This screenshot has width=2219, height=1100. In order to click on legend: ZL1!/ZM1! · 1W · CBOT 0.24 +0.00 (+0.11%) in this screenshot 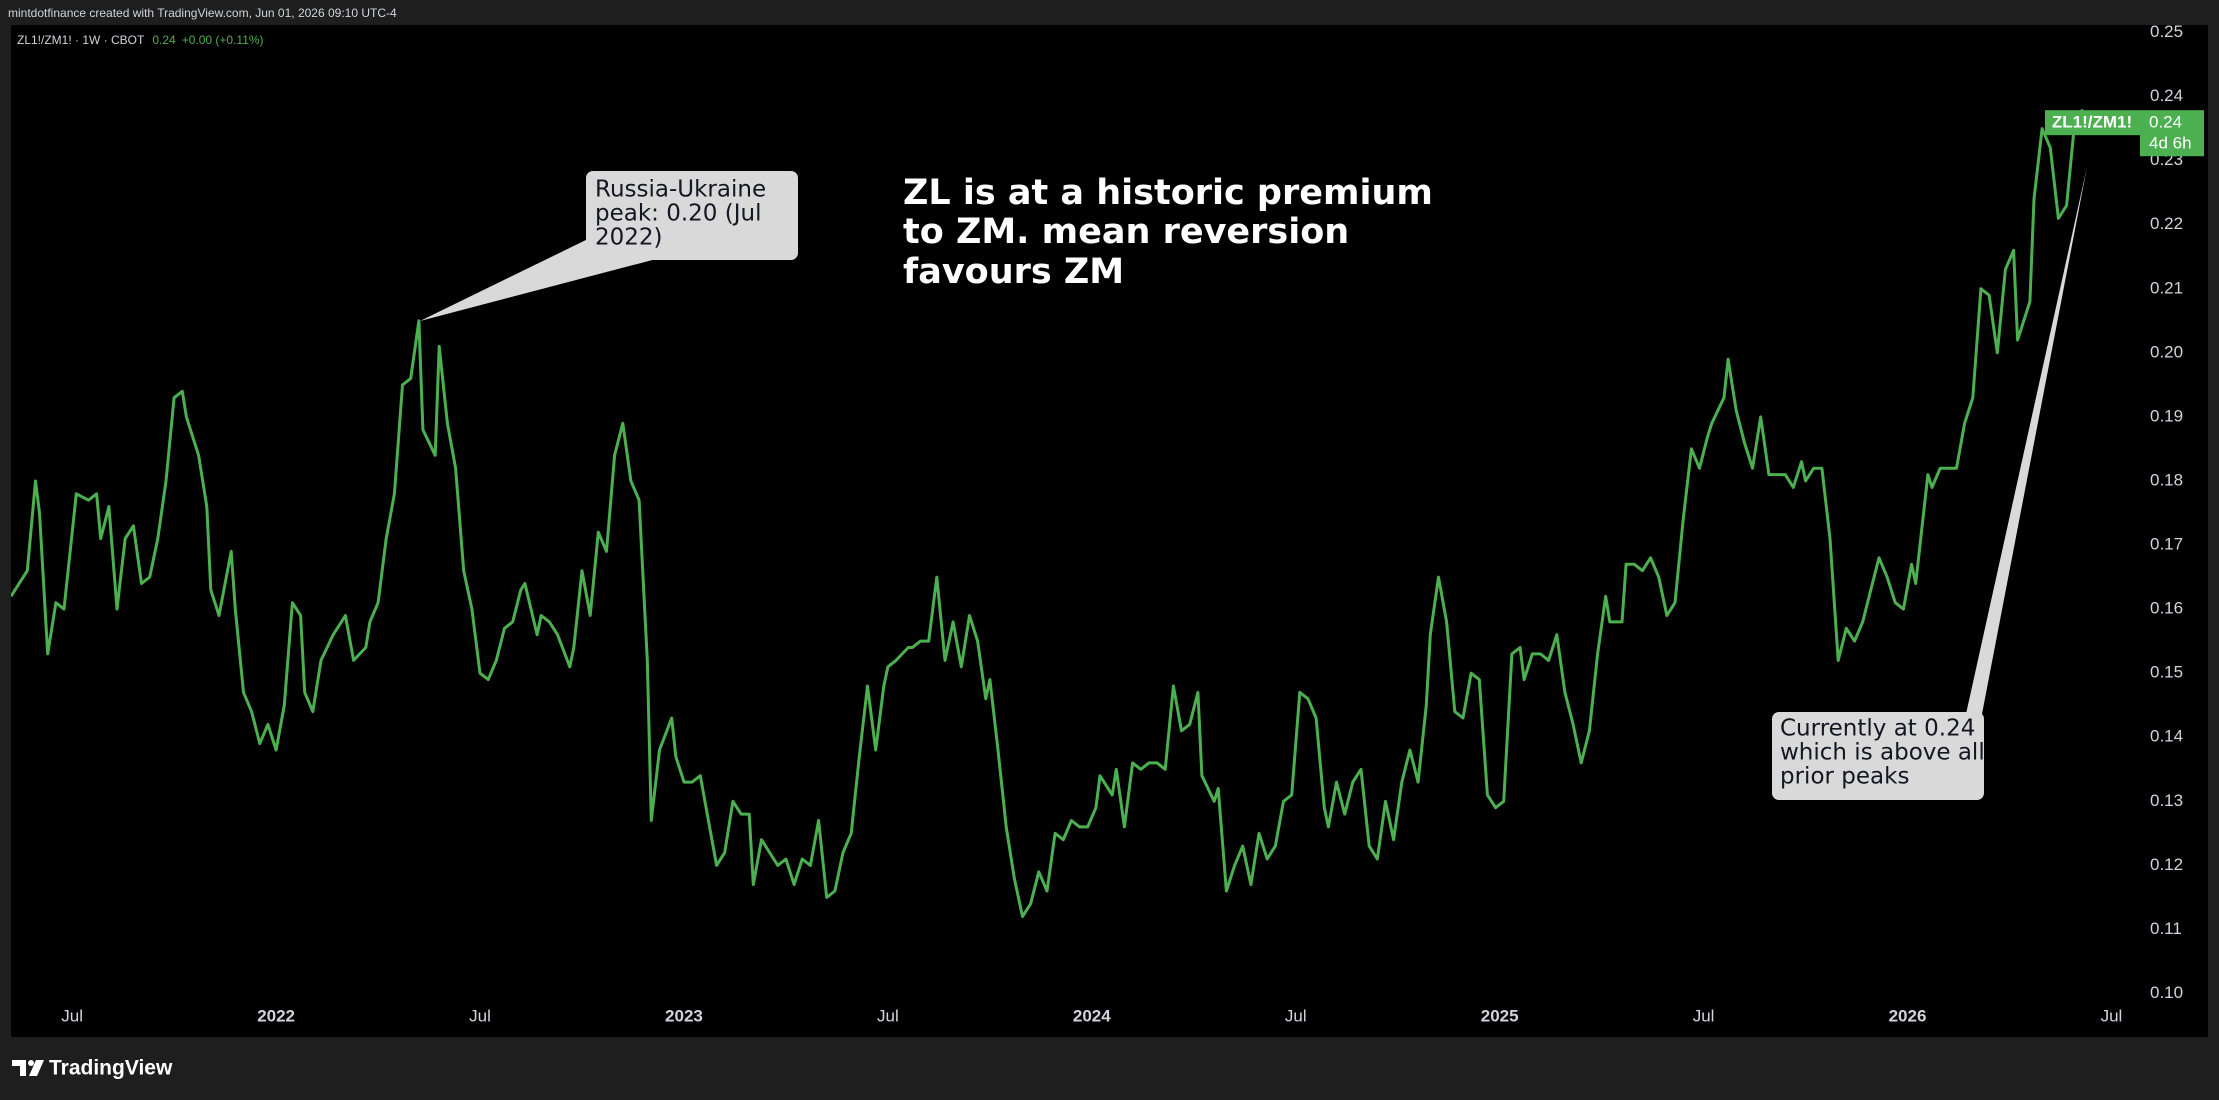, I will do `click(140, 40)`.